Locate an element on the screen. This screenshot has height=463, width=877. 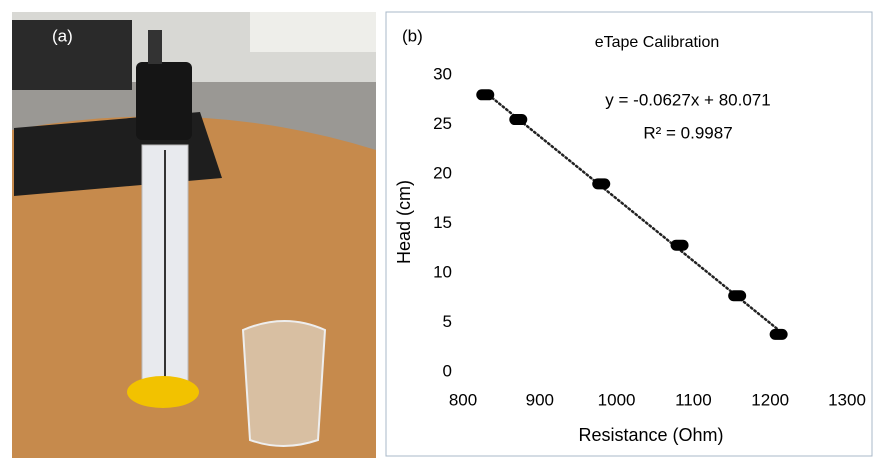
x-tick-label: 900 is located at coordinates (540, 399).